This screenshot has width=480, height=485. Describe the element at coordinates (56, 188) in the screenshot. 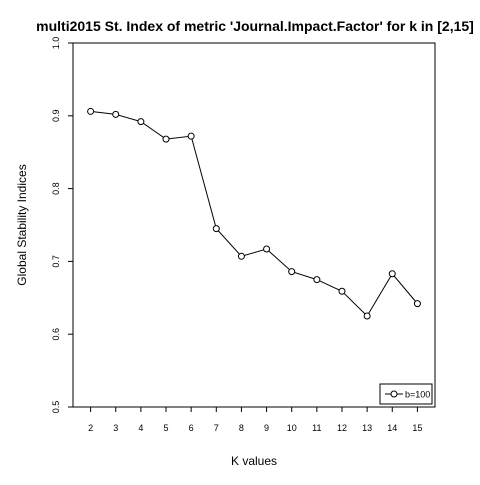

I see `y-tick-label: 0.8` at that location.